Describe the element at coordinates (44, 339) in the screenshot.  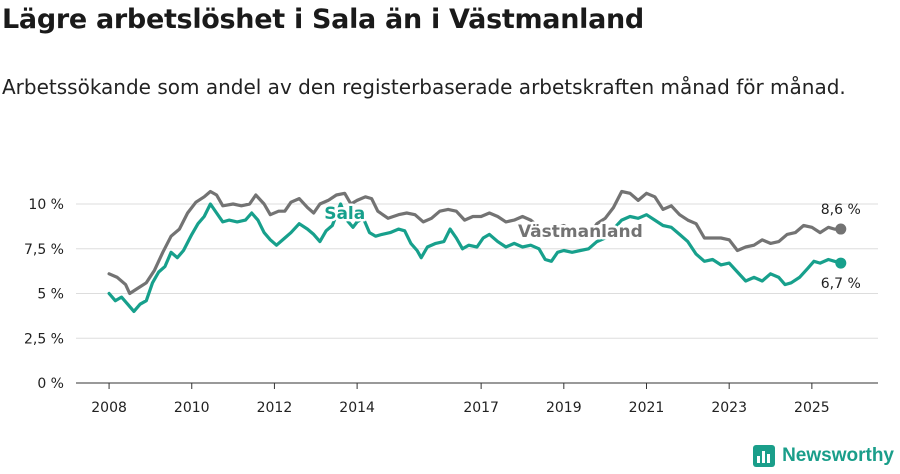
I see `y-tick-label: 2,5 %` at that location.